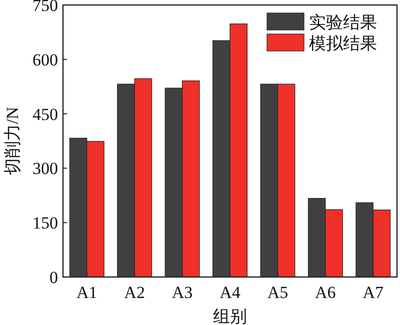  What do you see at coordinates (230, 292) in the screenshot?
I see `x-tick-label: A4` at bounding box center [230, 292].